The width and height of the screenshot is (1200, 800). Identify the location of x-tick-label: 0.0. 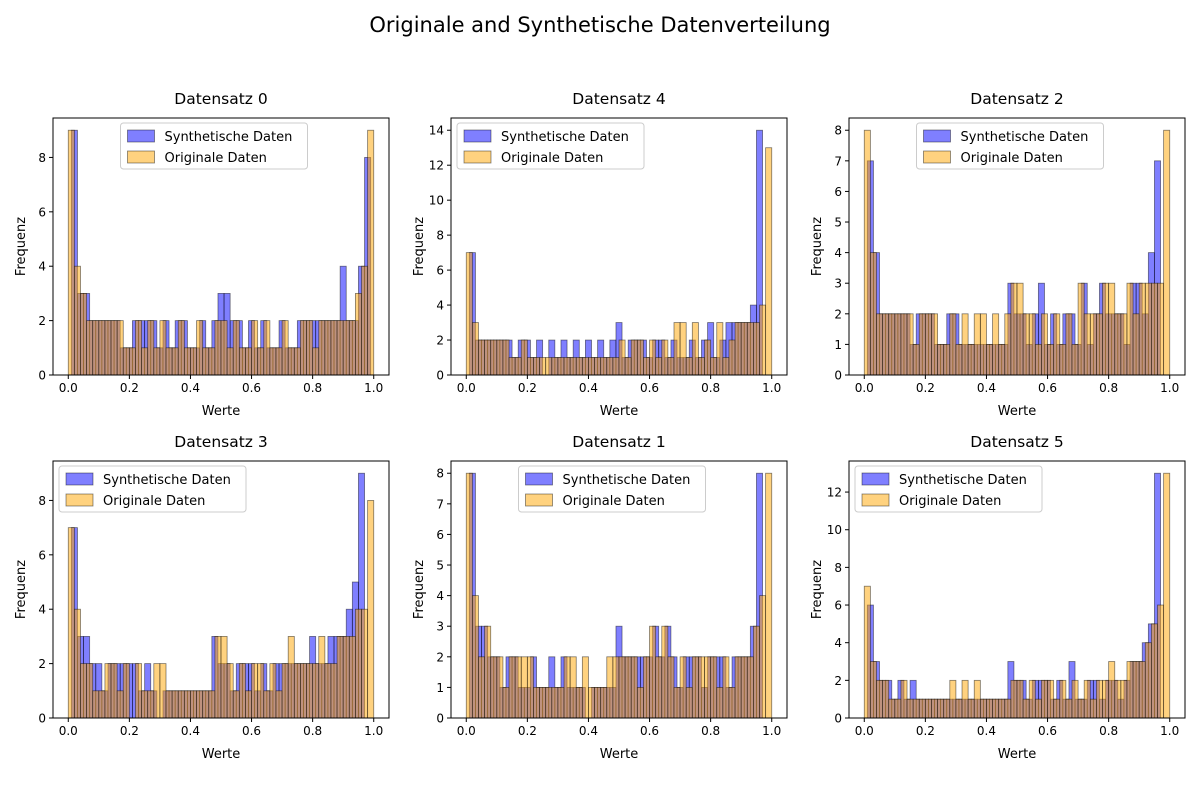
(466, 731).